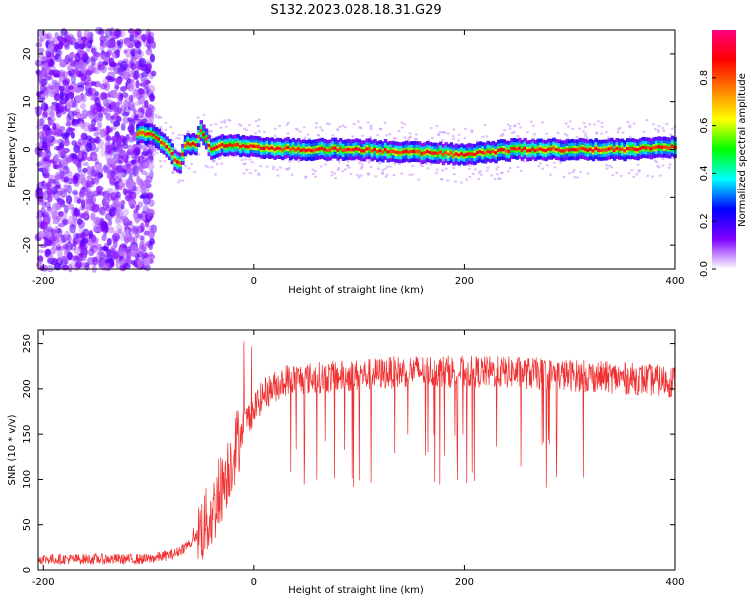  I want to click on spectrogram-y-tick-label: 10, so click(27, 101).